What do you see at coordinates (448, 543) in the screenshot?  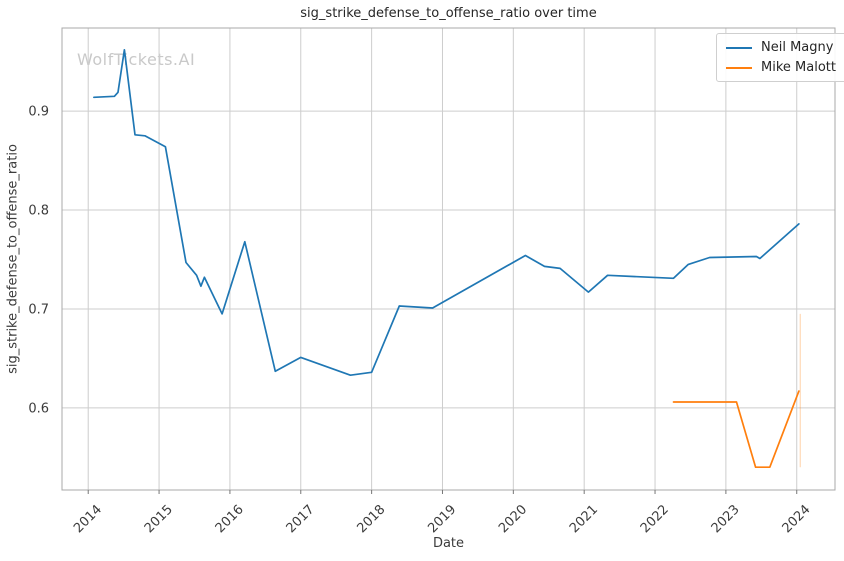 I see `x-axis-label: Date` at bounding box center [448, 543].